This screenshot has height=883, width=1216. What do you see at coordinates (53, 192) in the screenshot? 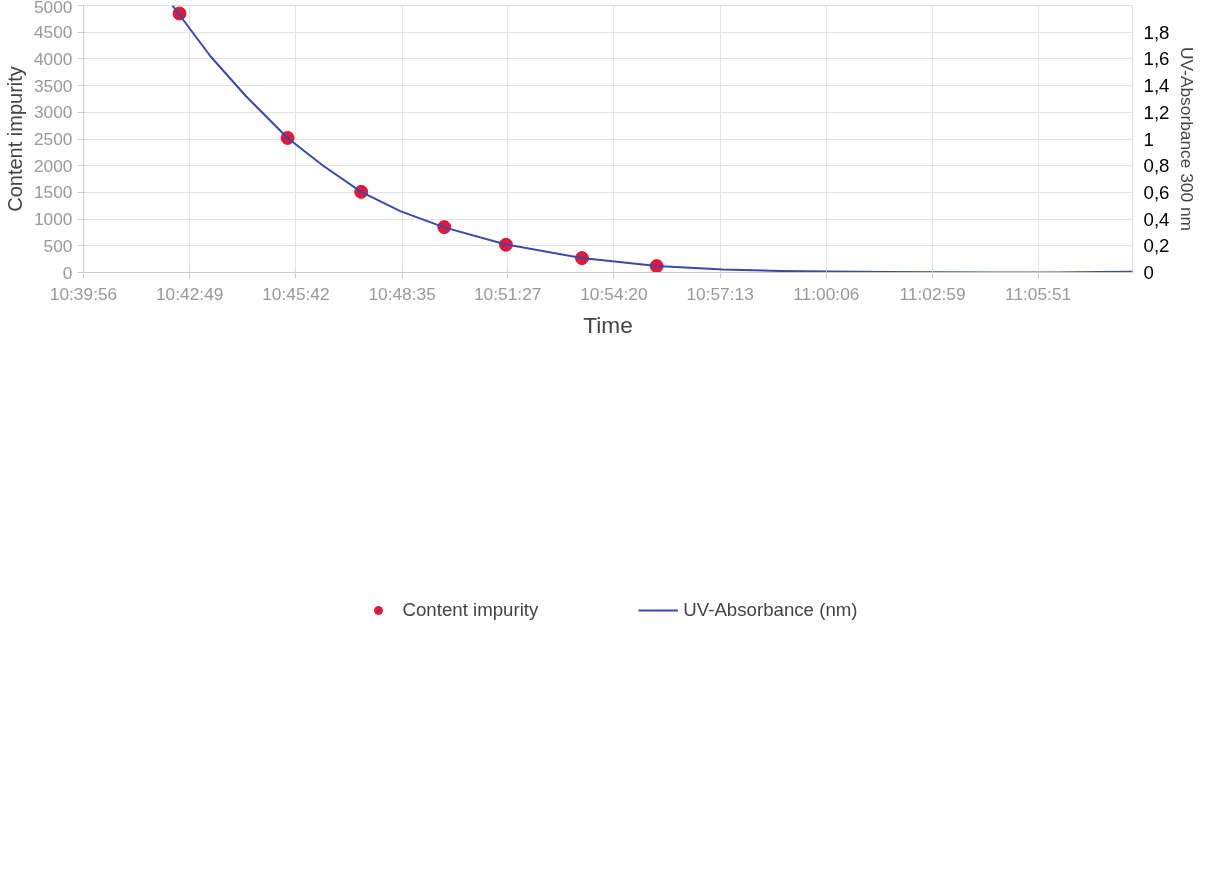
I see `y-tick-label: 1500` at bounding box center [53, 192].